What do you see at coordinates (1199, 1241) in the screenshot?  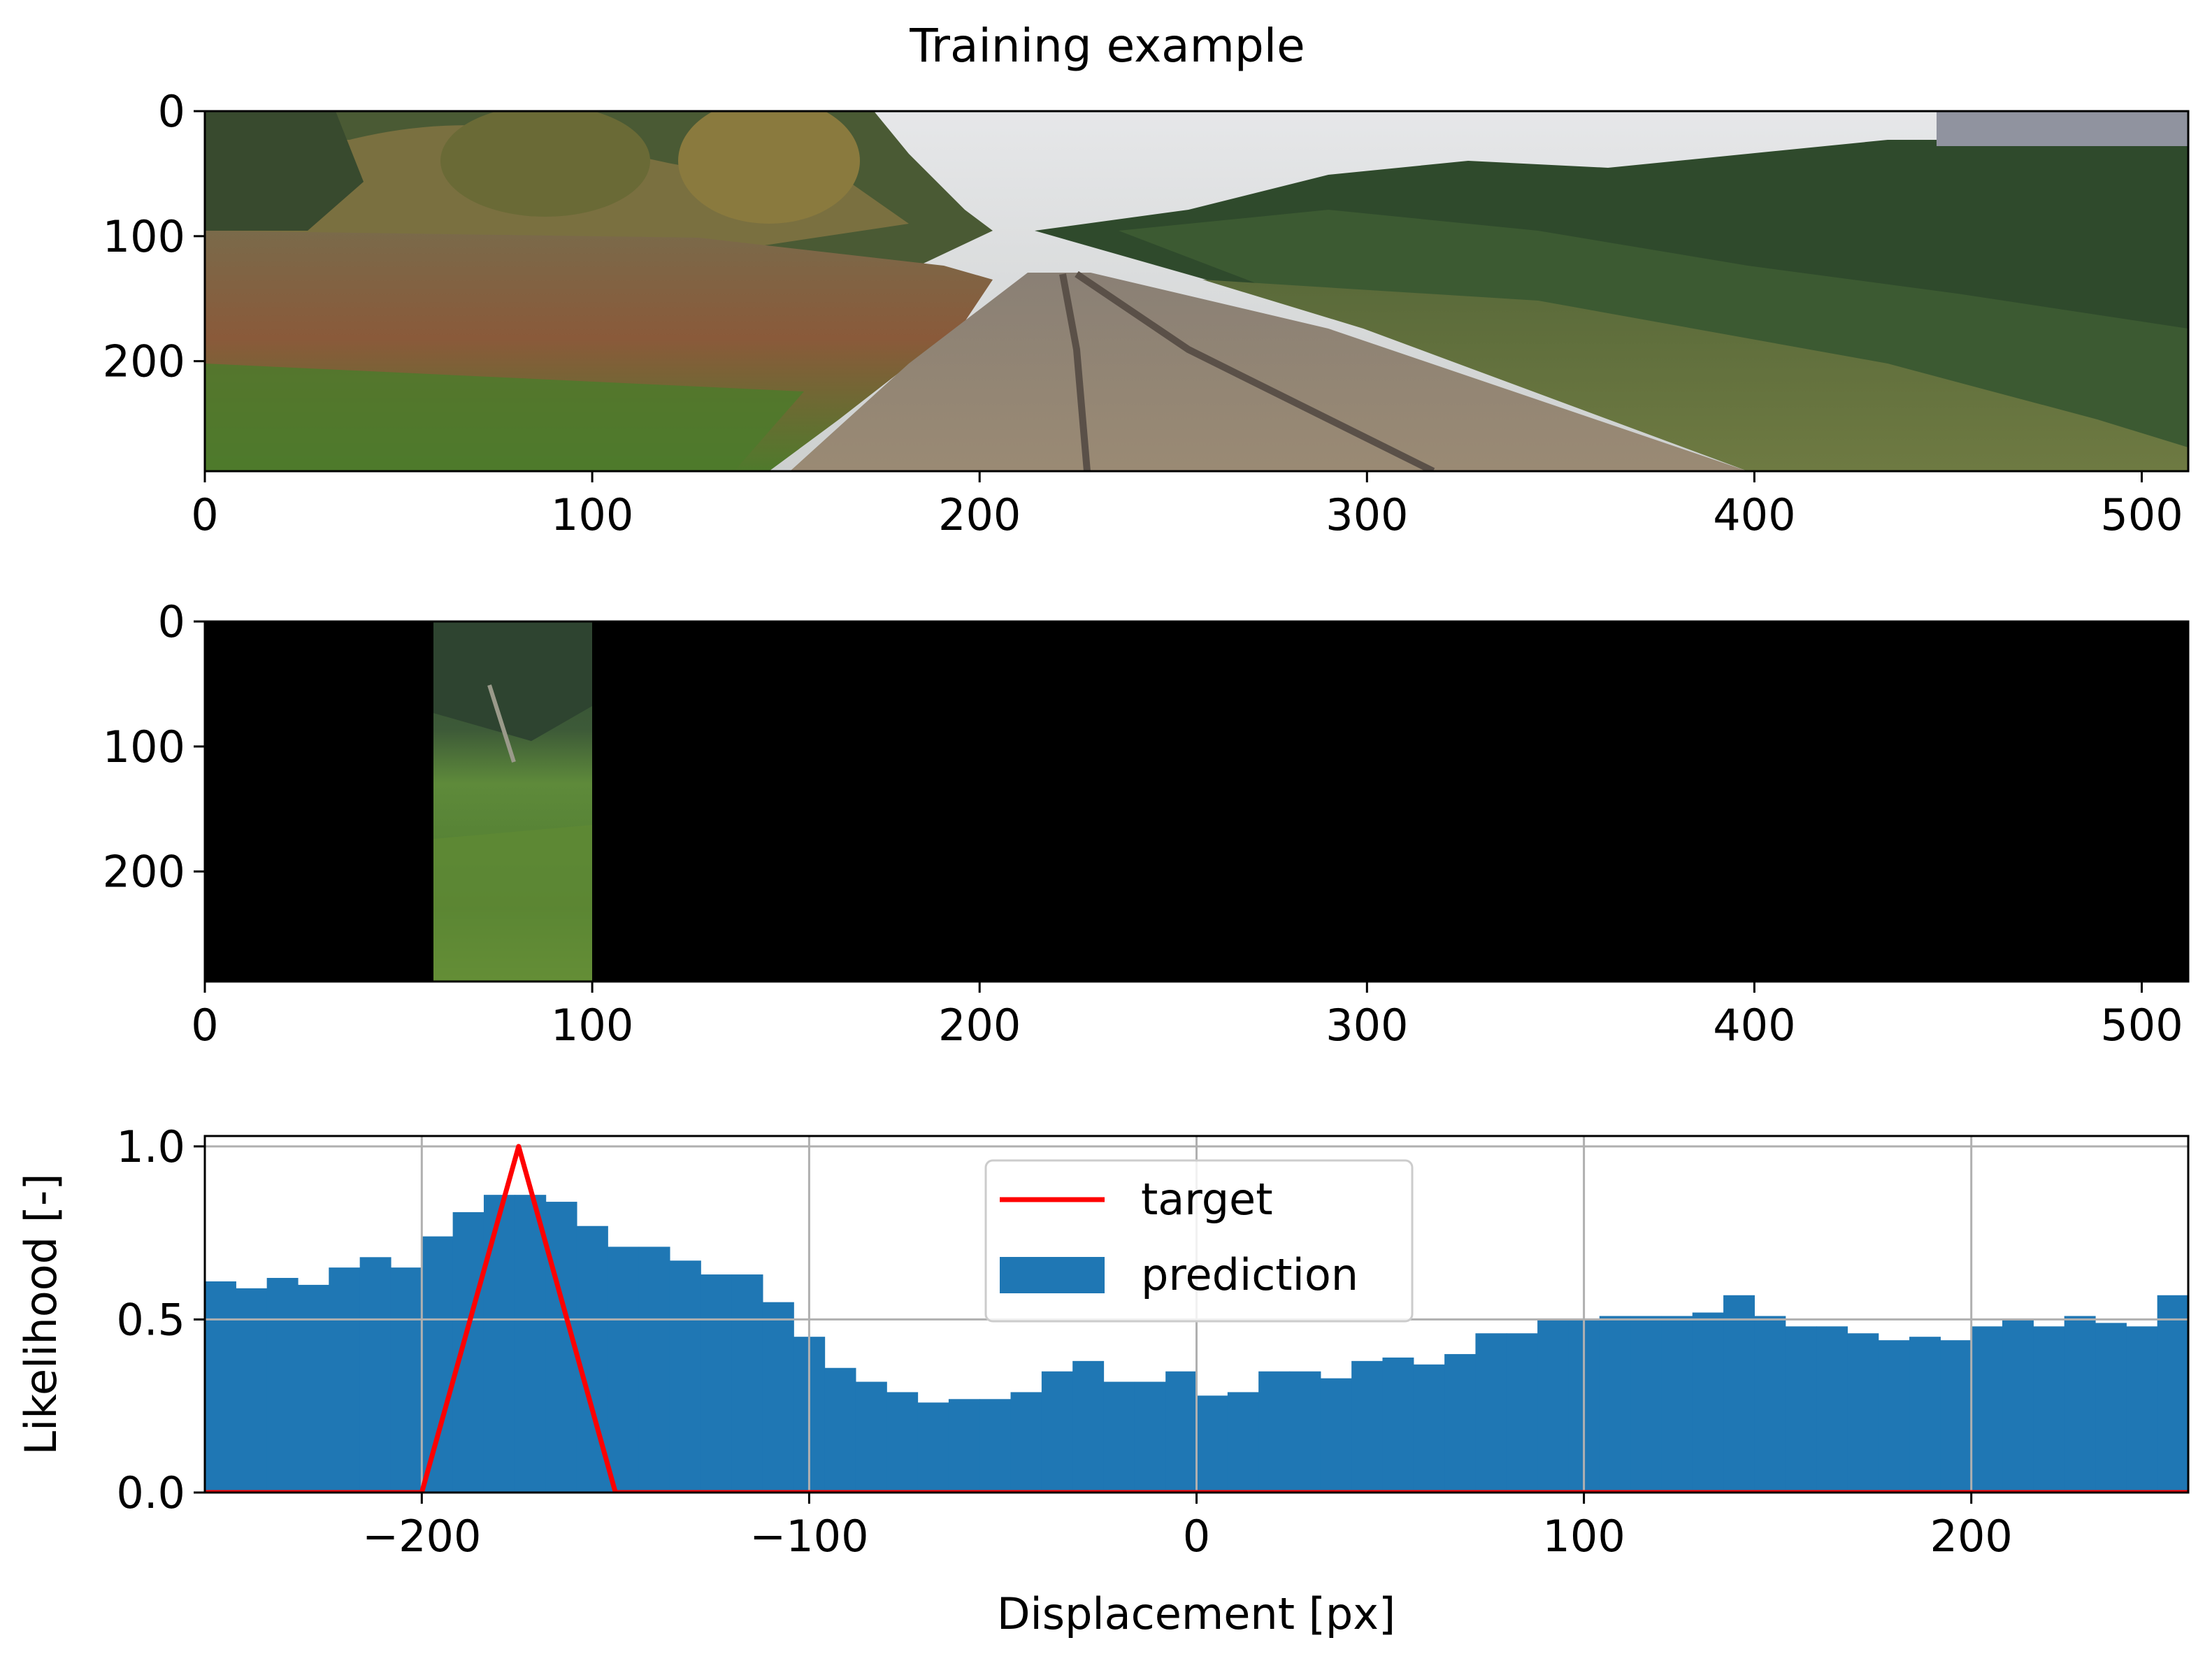 I see `legend: target prediction` at bounding box center [1199, 1241].